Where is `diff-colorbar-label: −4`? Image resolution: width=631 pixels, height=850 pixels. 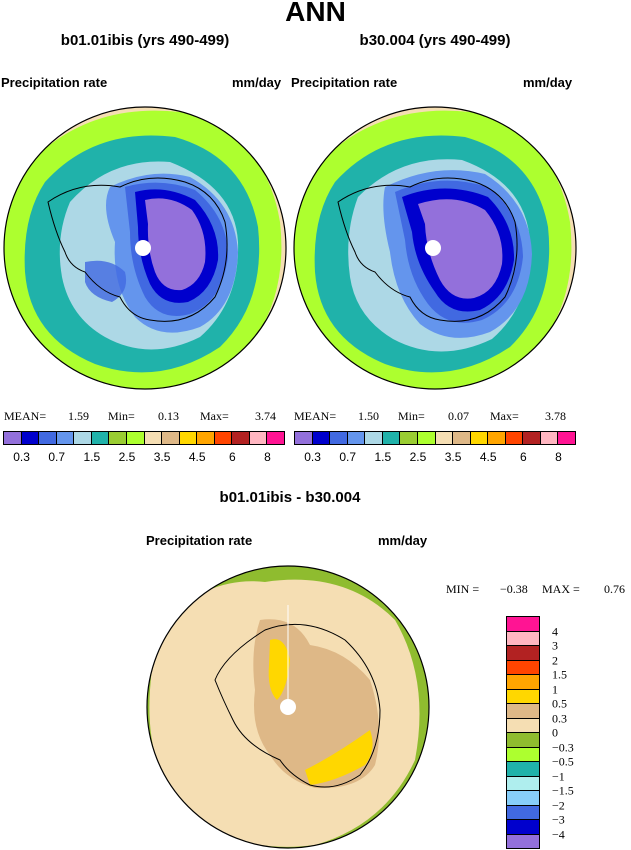
diff-colorbar-label: −4 is located at coordinates (558, 834).